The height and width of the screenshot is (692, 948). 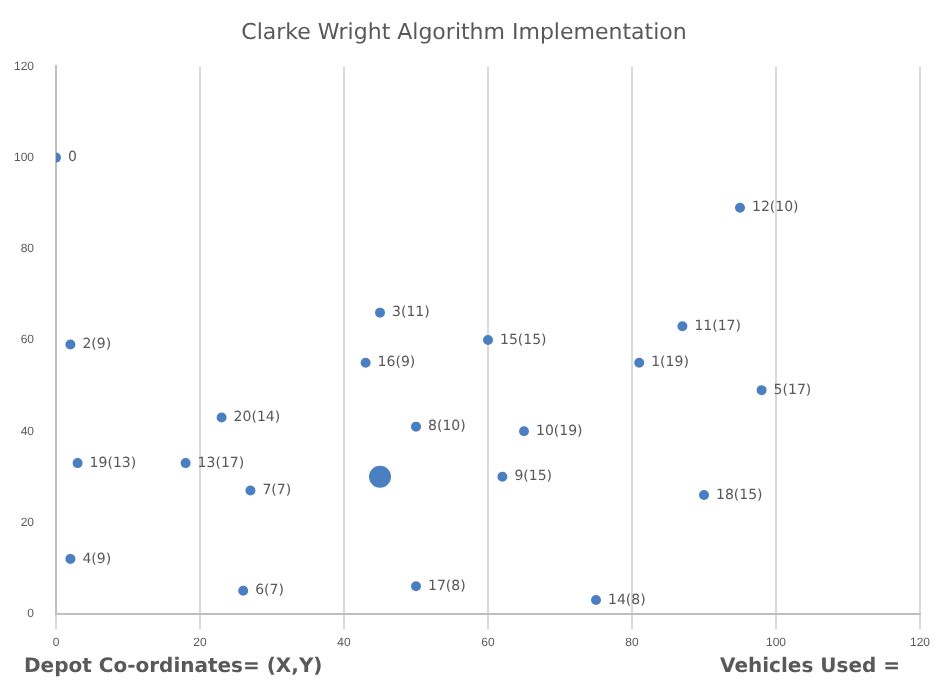 What do you see at coordinates (810, 667) in the screenshot?
I see `text: Vehicles Used =` at bounding box center [810, 667].